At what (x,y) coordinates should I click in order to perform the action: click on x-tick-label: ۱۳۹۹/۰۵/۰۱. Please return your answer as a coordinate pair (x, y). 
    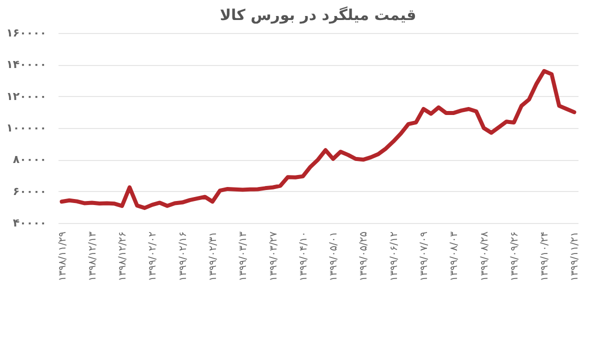
    Looking at the image, I should click on (334, 257).